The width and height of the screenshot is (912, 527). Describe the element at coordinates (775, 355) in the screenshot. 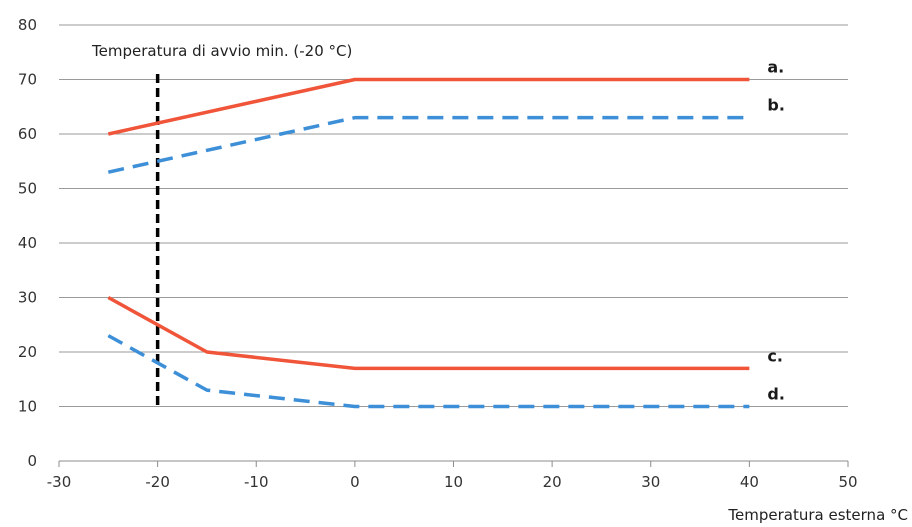

I see `series-label-3: c.` at that location.